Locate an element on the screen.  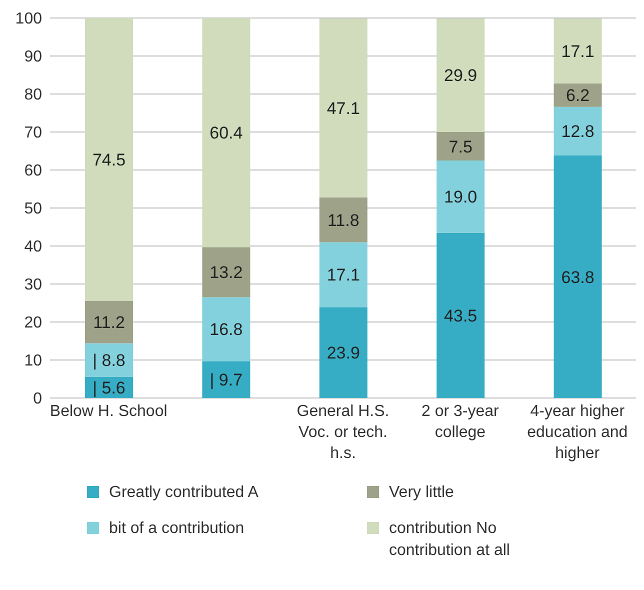
legend-label: contribution No contribution at all is located at coordinates (450, 540).